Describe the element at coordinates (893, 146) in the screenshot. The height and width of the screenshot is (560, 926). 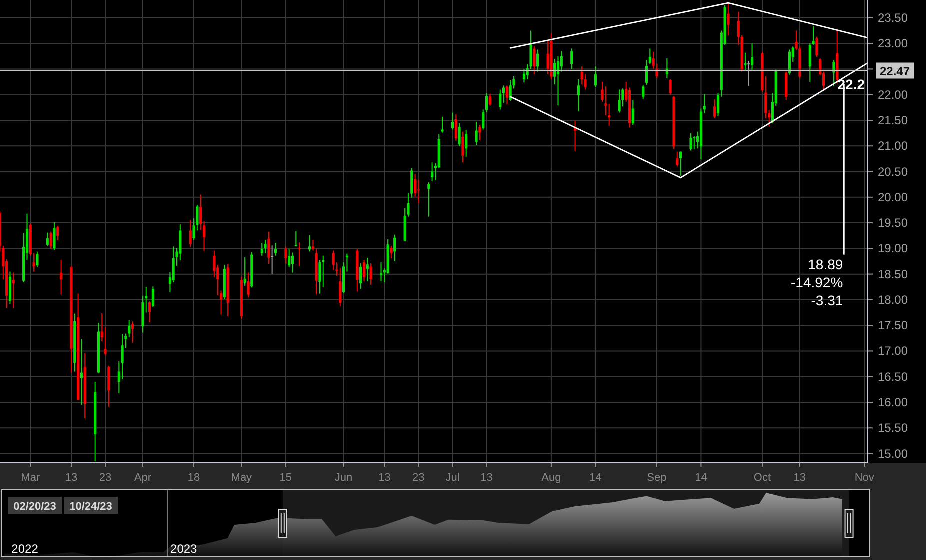
I see `y-tick-label: 21.00` at that location.